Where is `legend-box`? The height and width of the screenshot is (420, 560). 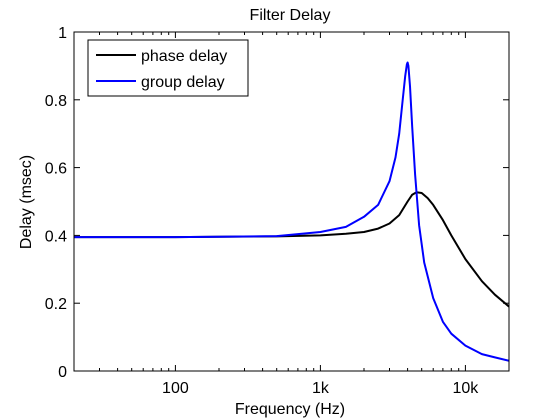
legend-box is located at coordinates (168, 68).